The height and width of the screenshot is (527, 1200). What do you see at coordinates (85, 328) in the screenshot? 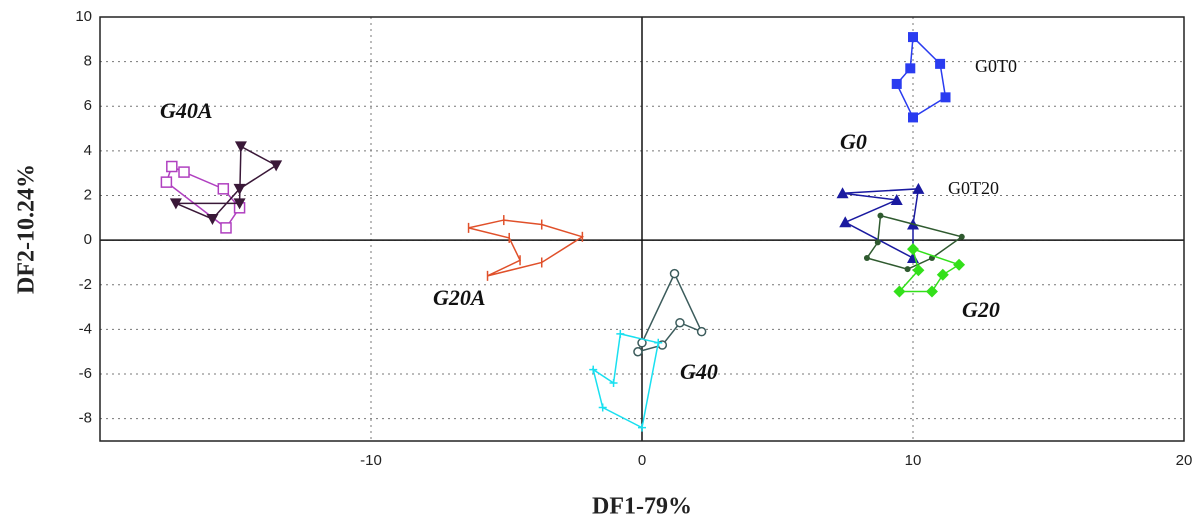
I see `y-tick-label: -4` at bounding box center [85, 328].